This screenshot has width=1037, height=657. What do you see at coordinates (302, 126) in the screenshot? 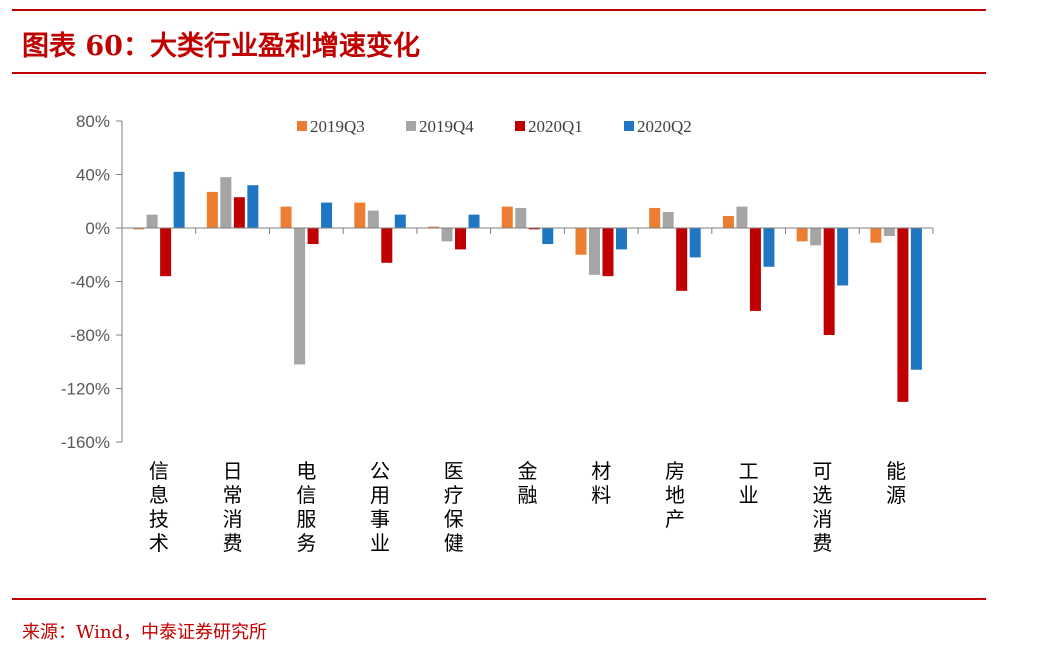
I see `legend-swatch-2019q3` at bounding box center [302, 126].